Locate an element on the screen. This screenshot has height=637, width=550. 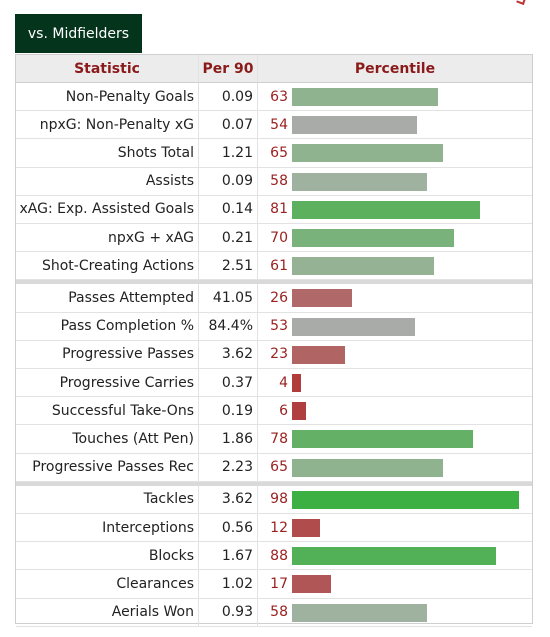
table-row: Non-Penalty Goals 0.09 63 is located at coordinates (274, 97).